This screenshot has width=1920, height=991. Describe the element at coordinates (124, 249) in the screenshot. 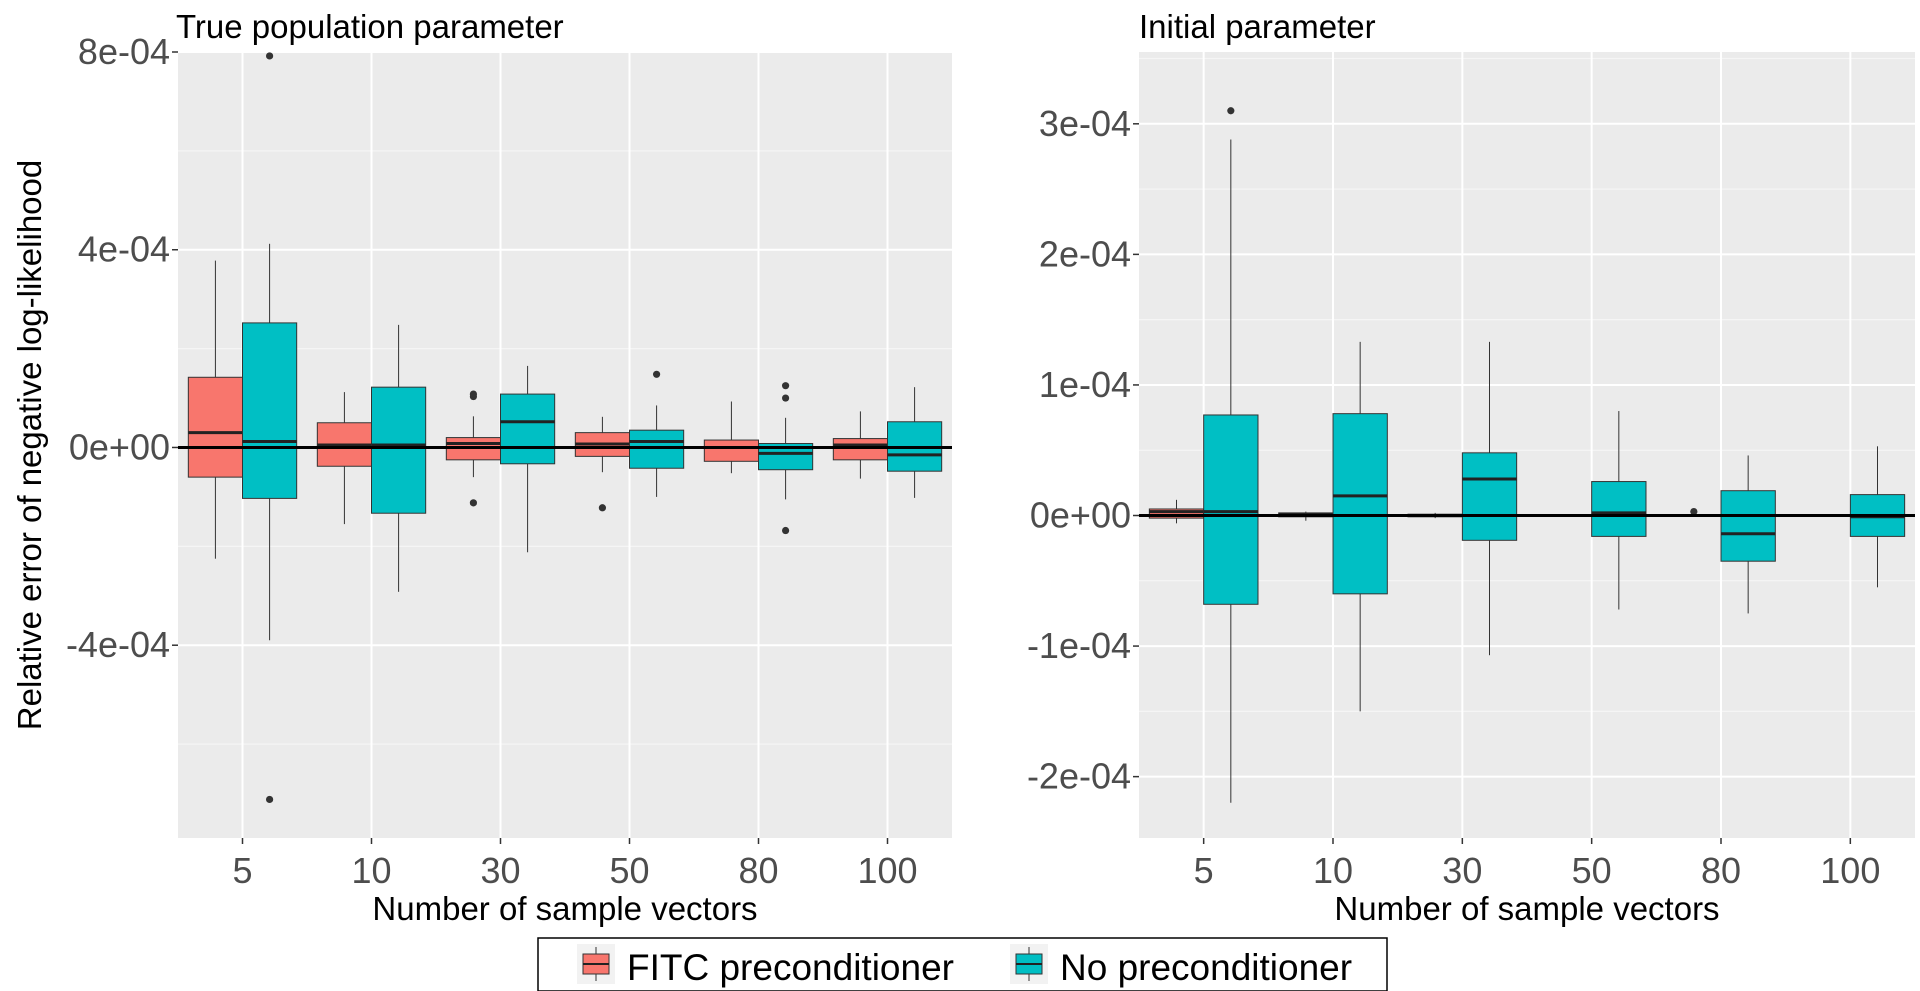

I see `y-tick-label: 4e-04` at that location.